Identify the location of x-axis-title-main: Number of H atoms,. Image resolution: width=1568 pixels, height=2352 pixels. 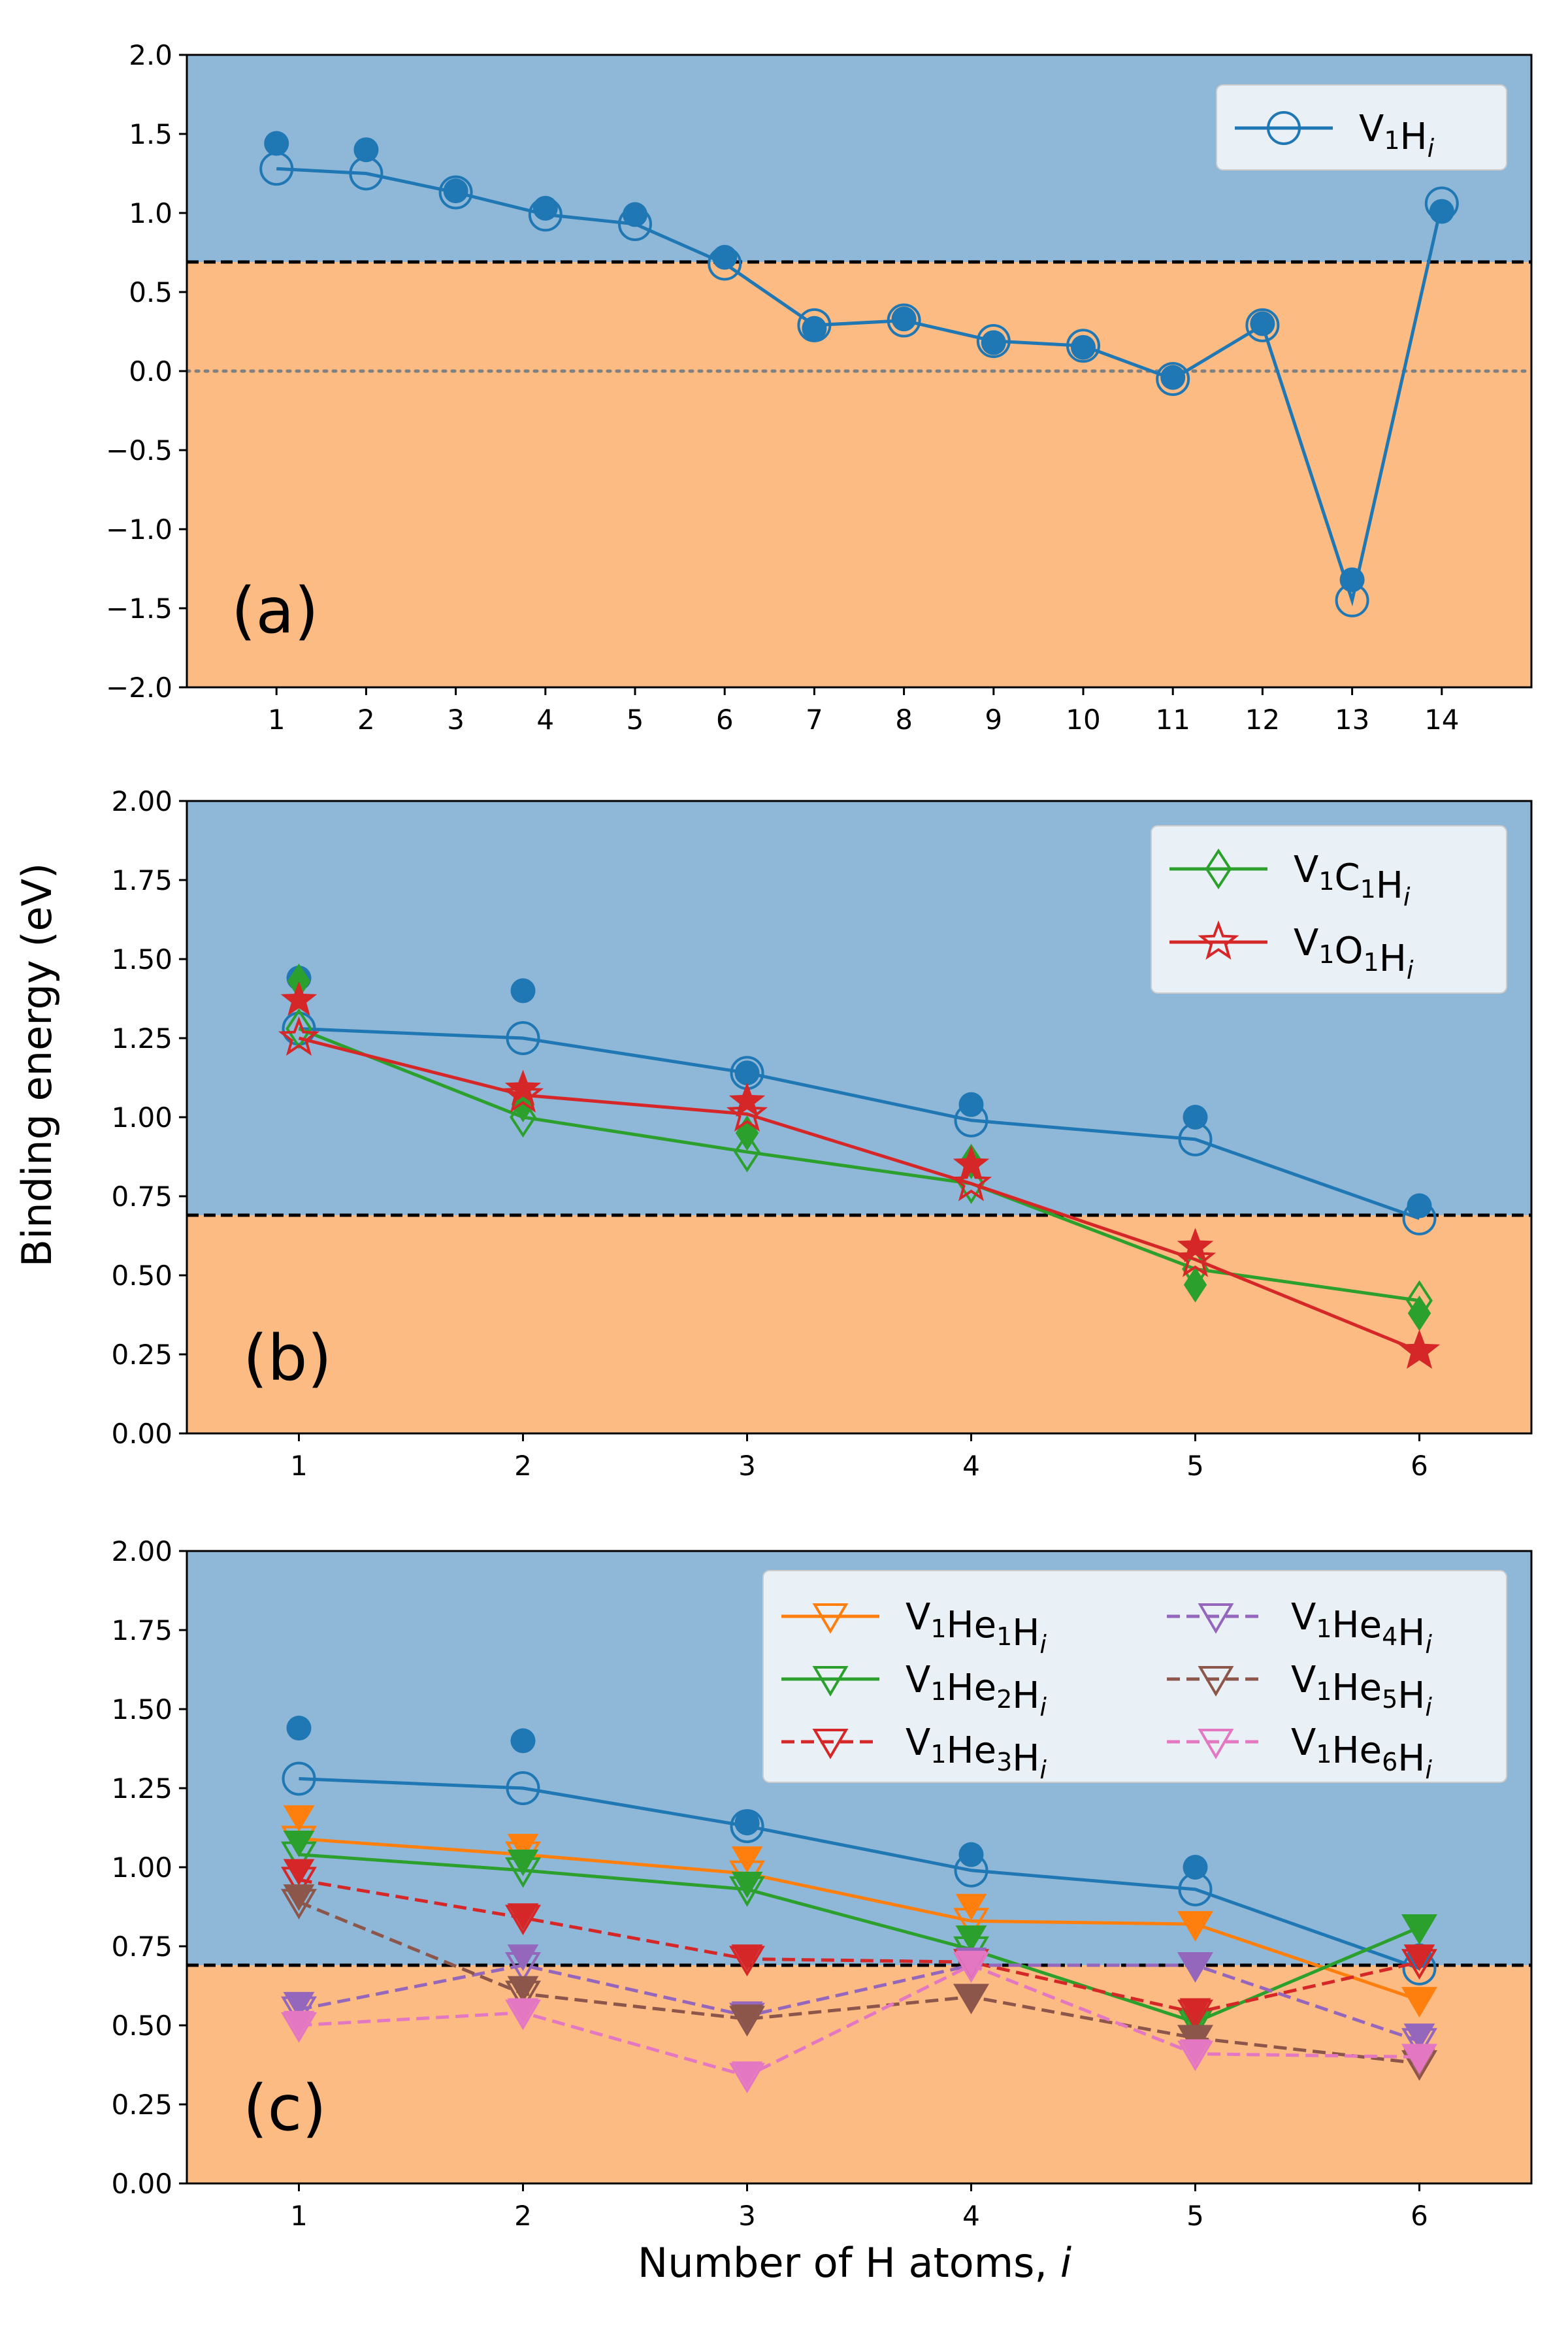
(849, 2263).